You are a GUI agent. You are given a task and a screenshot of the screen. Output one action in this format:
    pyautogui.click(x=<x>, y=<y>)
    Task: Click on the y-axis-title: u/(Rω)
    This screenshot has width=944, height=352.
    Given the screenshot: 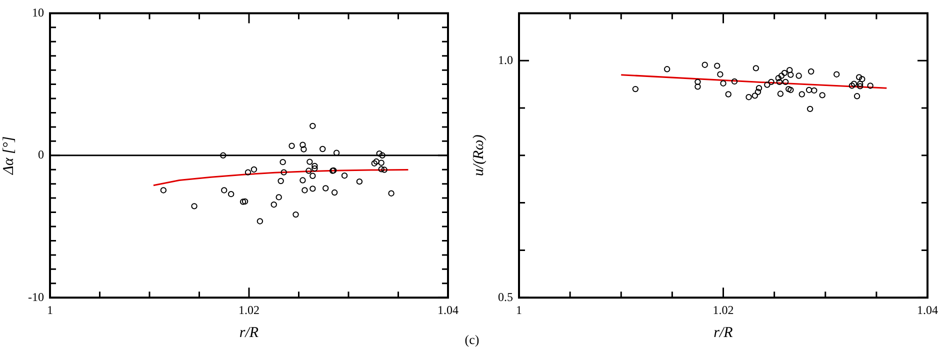 What is the action you would take?
    pyautogui.click(x=478, y=155)
    